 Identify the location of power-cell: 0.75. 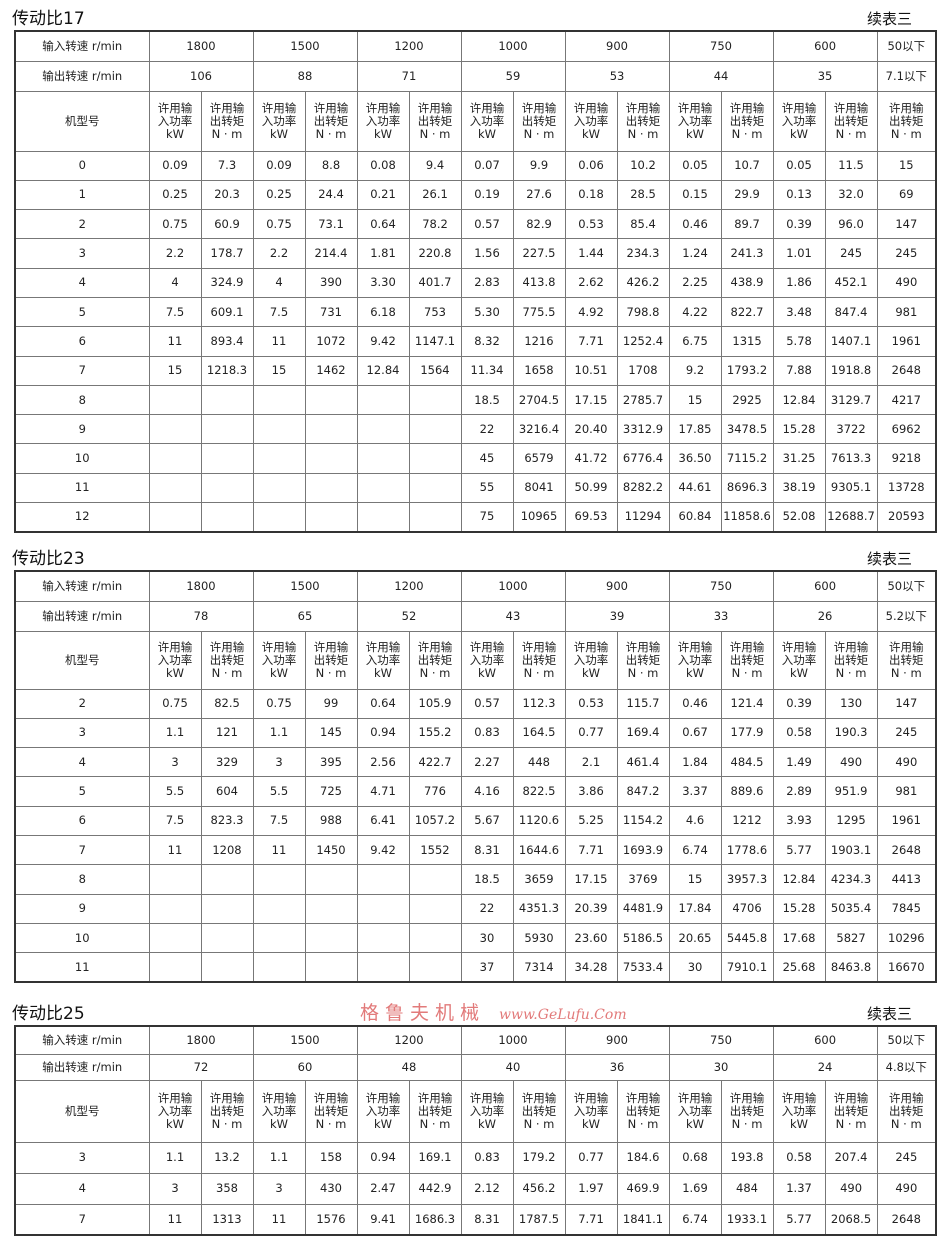
(279, 224).